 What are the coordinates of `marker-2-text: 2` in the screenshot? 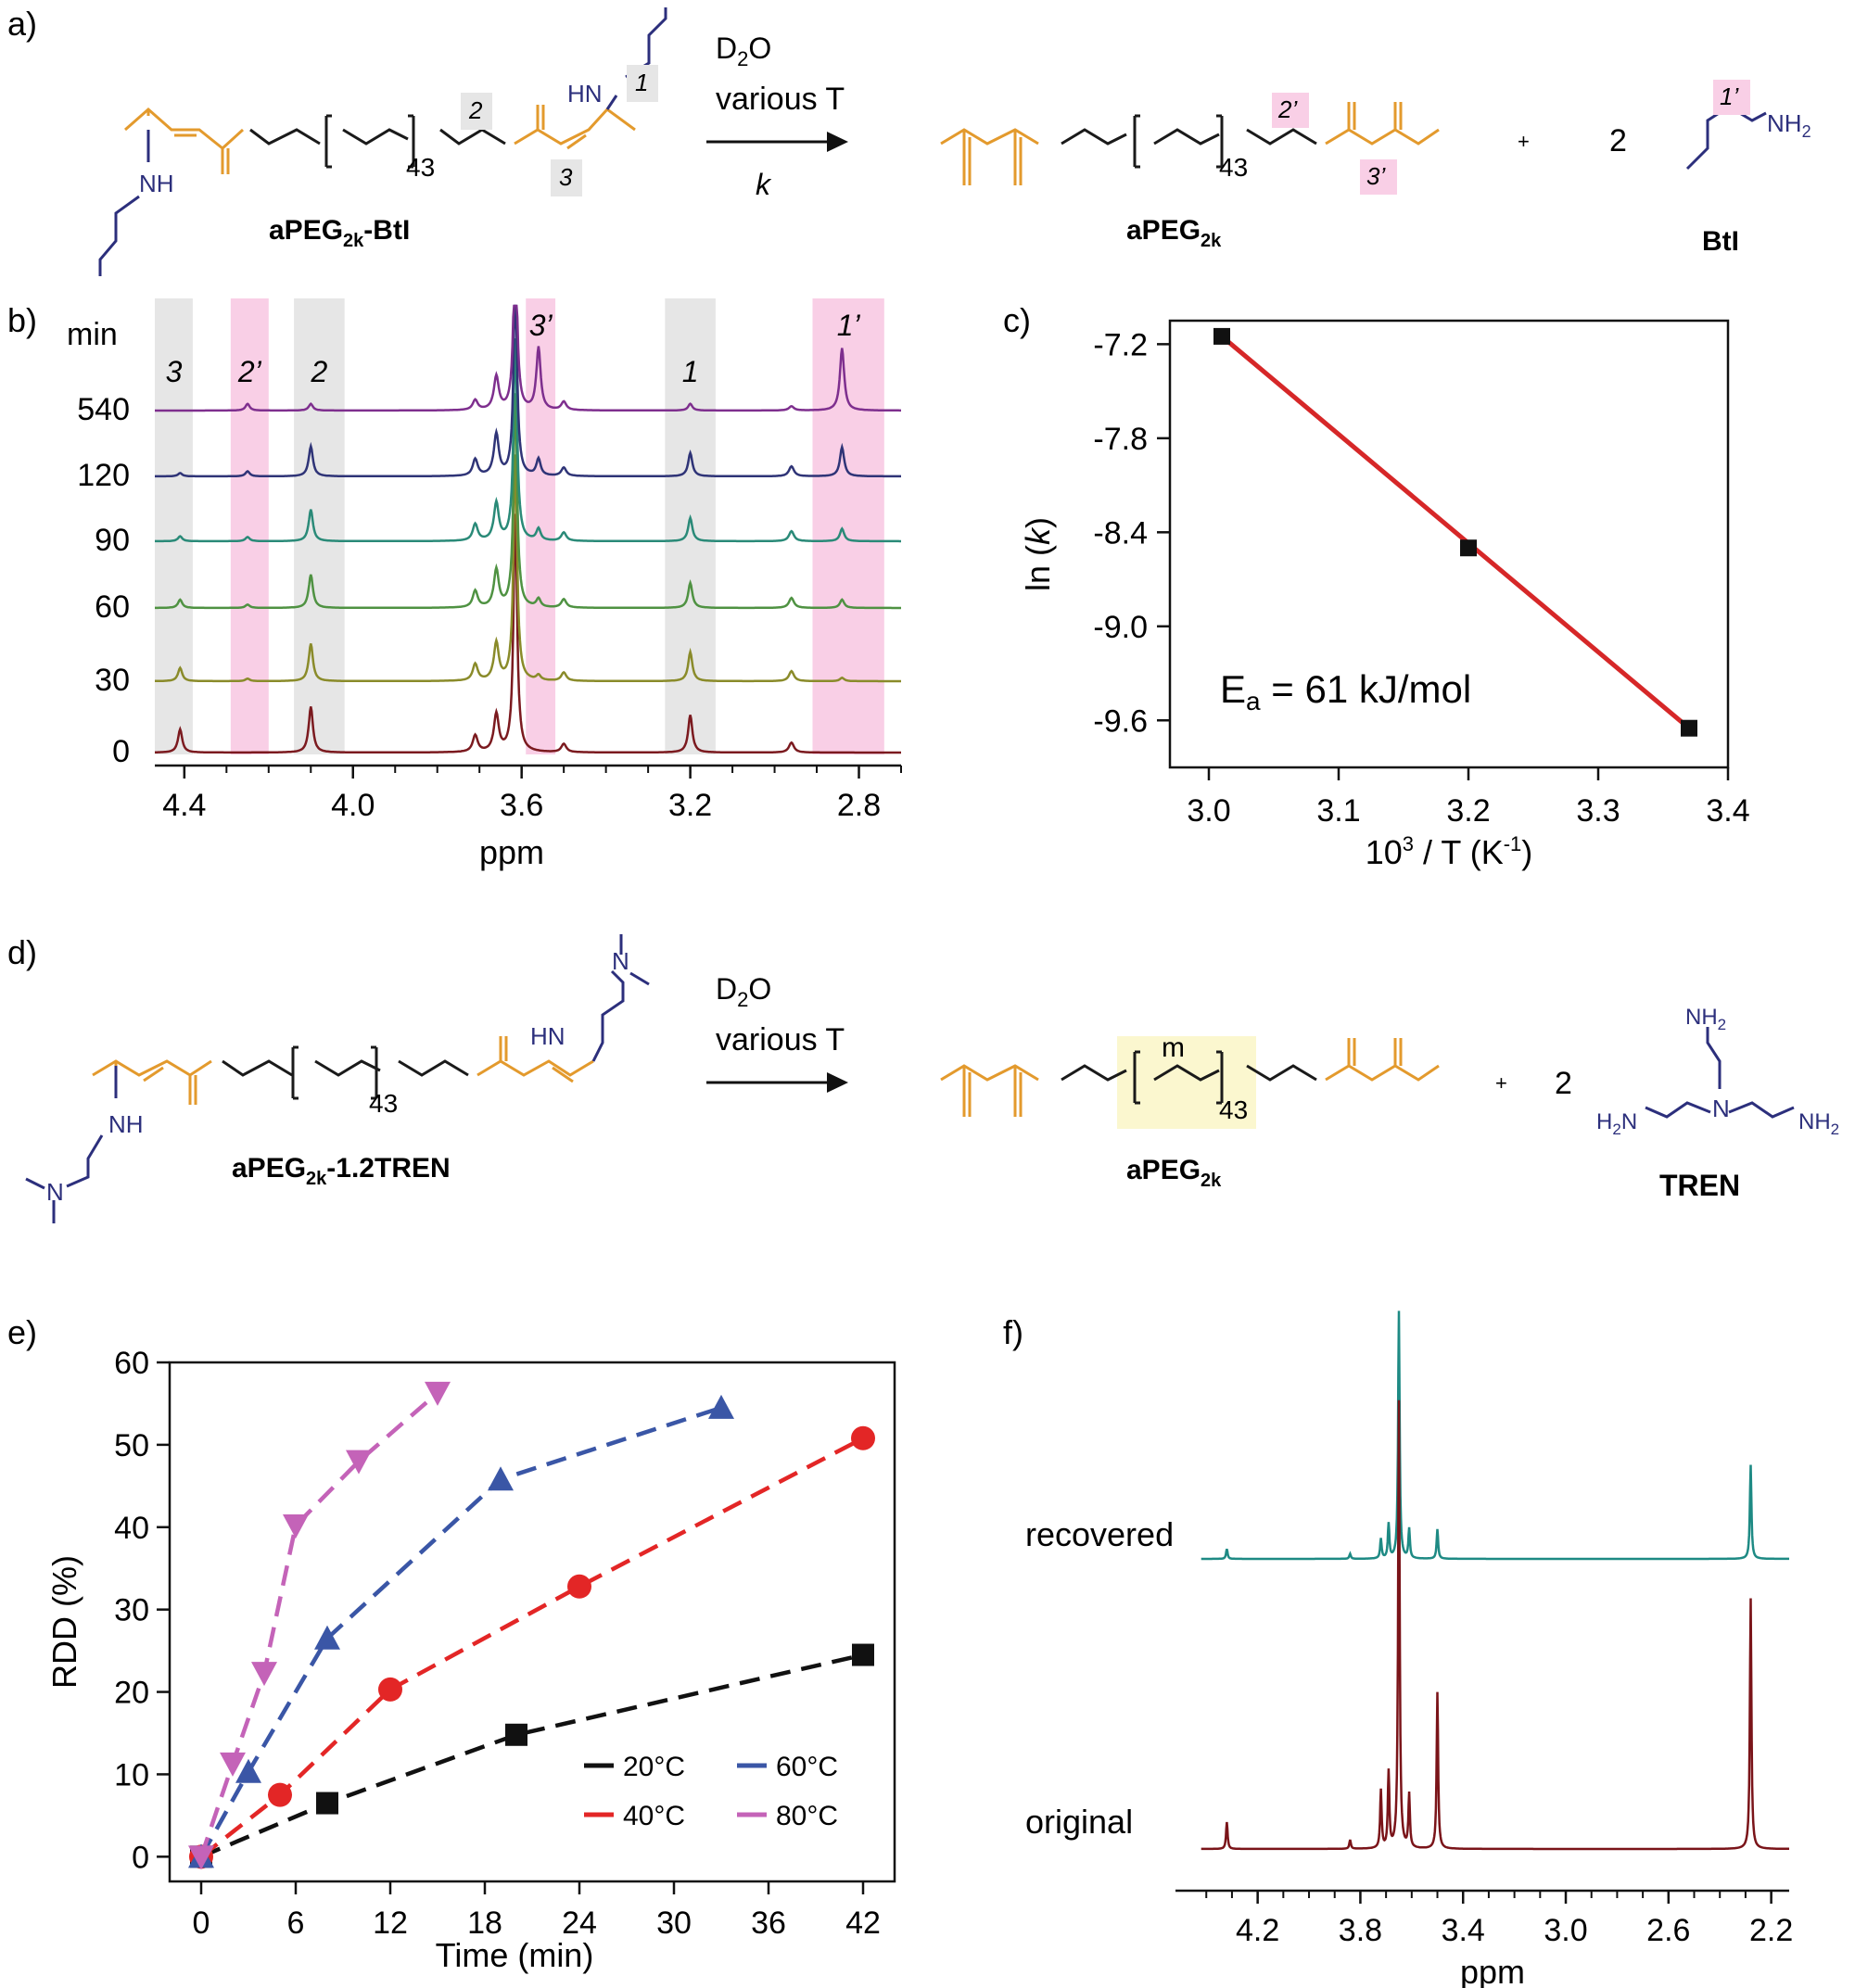 It's located at (475, 110).